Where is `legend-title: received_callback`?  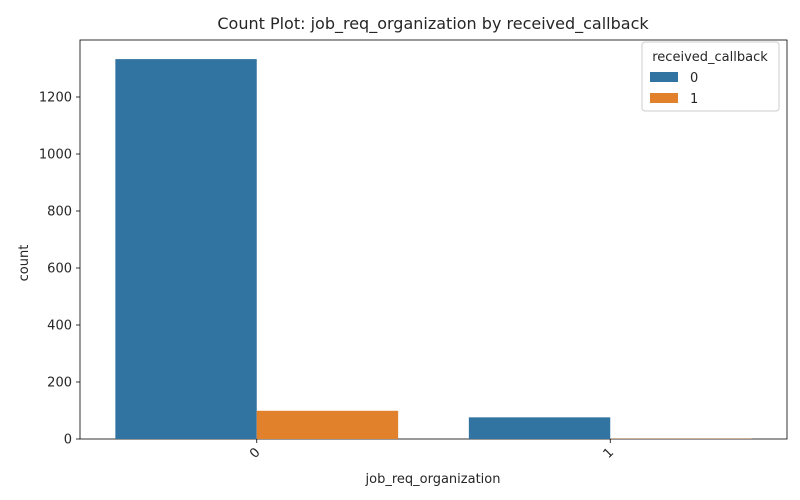
legend-title: received_callback is located at coordinates (710, 57).